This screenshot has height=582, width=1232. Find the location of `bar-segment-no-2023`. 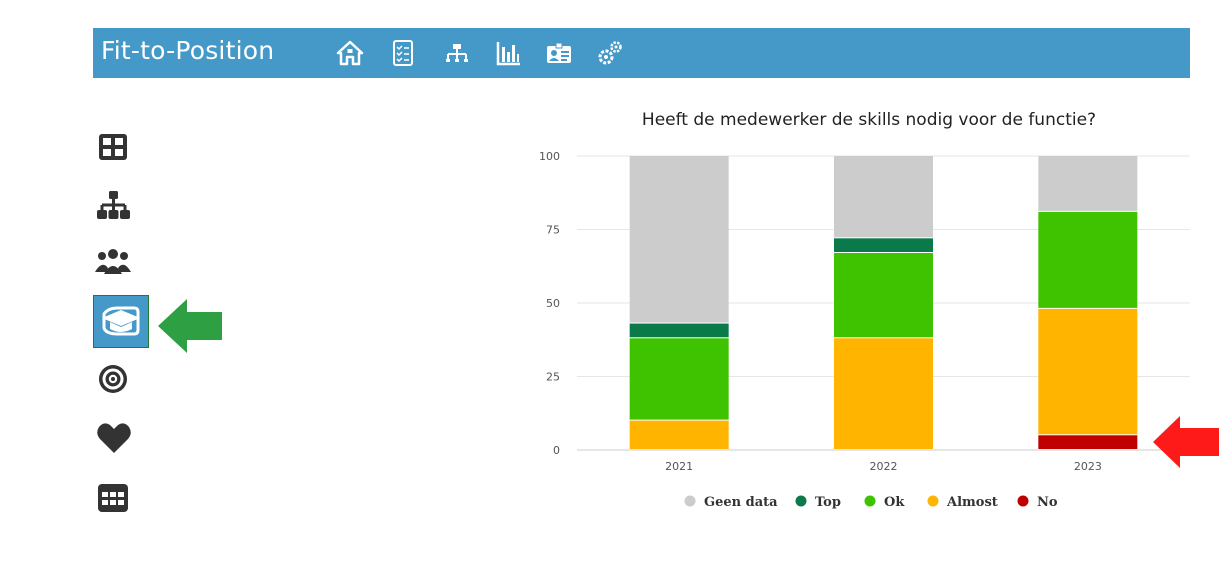

bar-segment-no-2023 is located at coordinates (1088, 442).